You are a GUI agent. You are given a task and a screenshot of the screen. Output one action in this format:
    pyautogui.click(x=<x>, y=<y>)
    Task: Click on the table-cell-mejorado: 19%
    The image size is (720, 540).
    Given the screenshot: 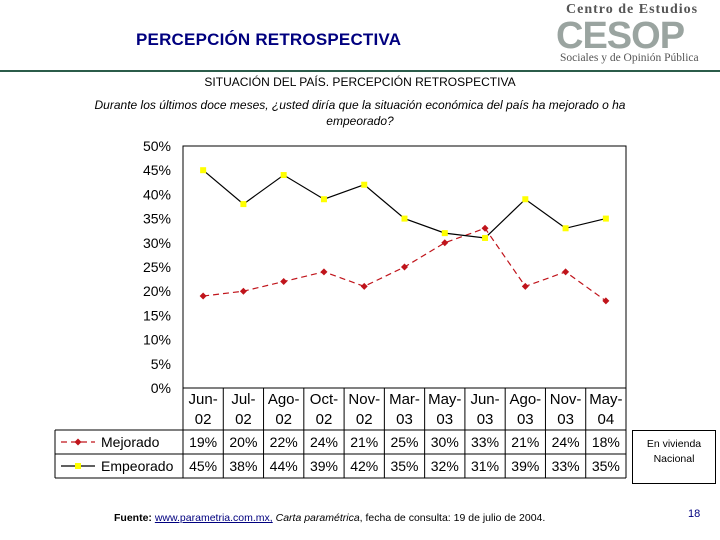 What is the action you would take?
    pyautogui.click(x=203, y=442)
    